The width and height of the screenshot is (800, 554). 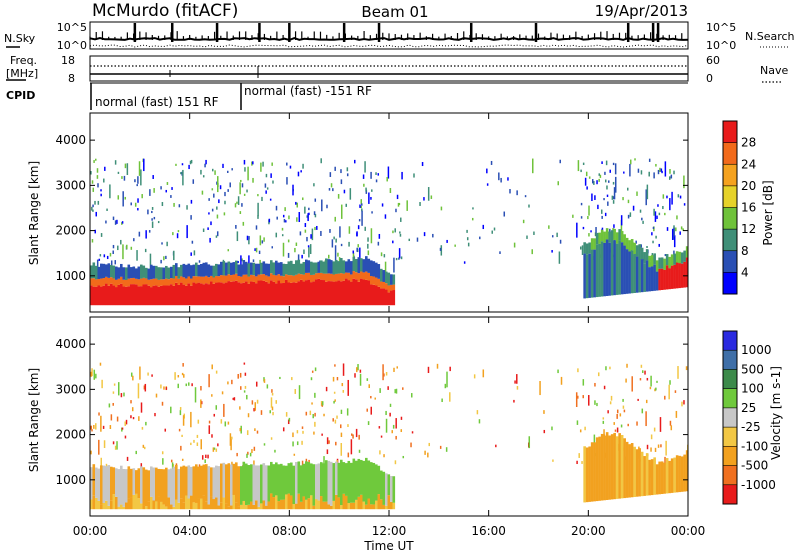 I want to click on colorbar-tick-label: 20, so click(x=748, y=186).